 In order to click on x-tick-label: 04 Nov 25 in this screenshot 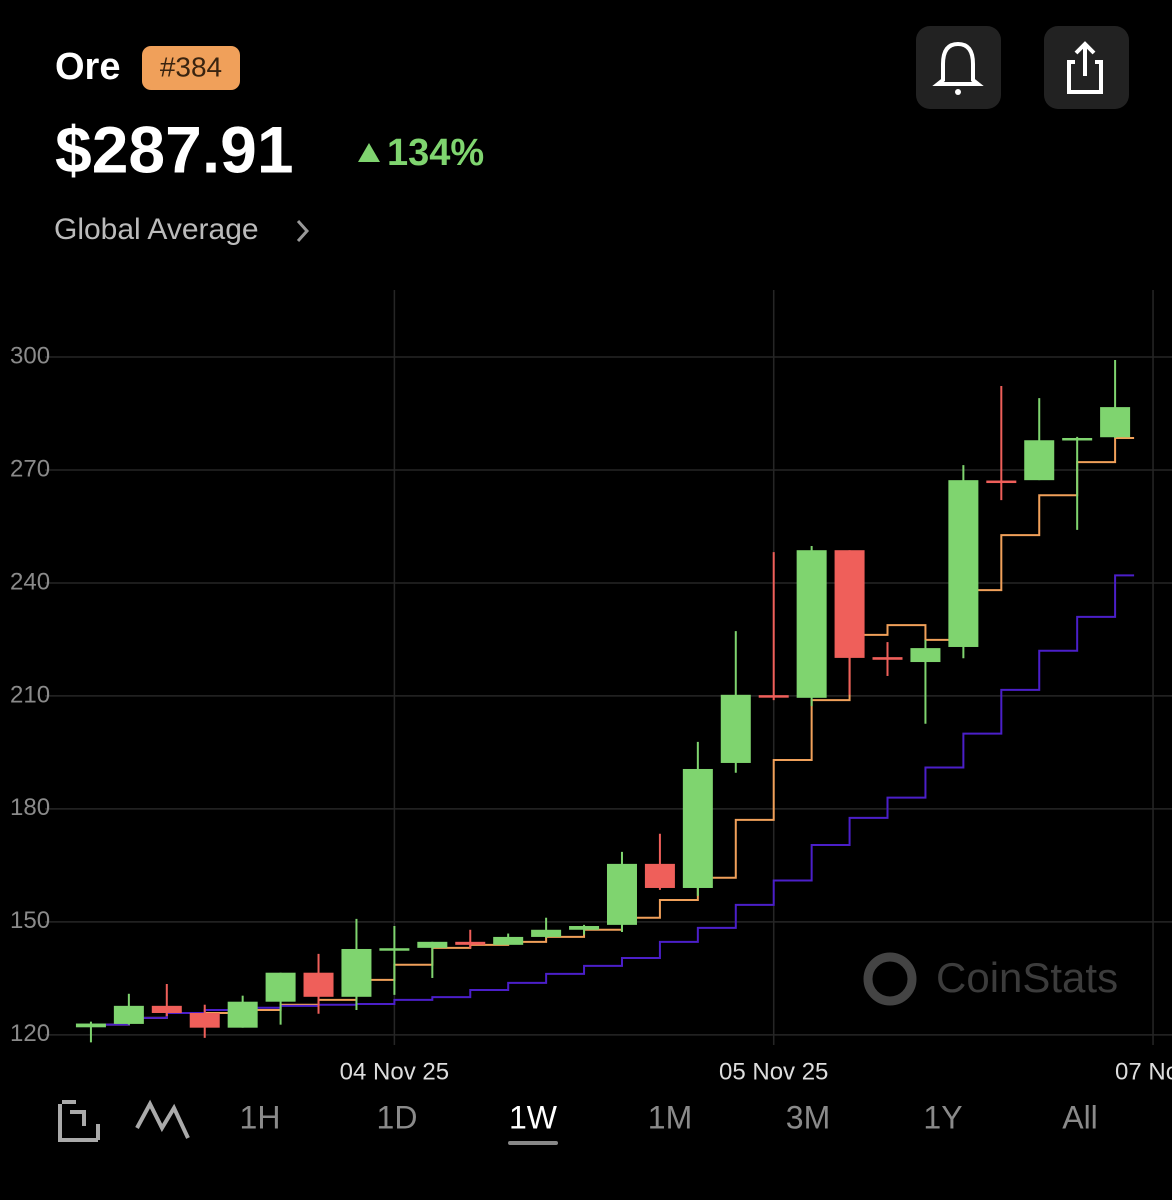, I will do `click(394, 1071)`.